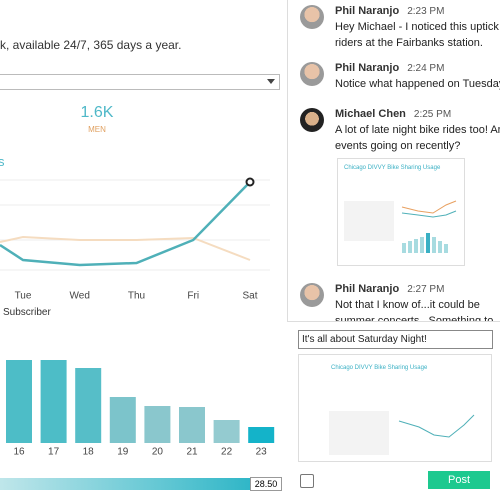 The height and width of the screenshot is (501, 500). What do you see at coordinates (250, 182) in the screenshot?
I see `highlight-point` at bounding box center [250, 182].